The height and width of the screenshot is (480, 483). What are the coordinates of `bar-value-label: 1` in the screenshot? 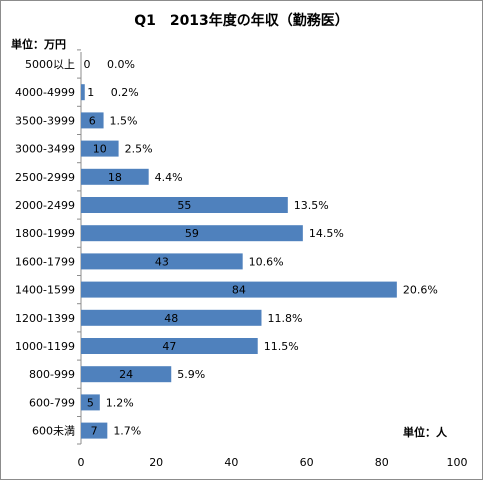 It's located at (90, 92).